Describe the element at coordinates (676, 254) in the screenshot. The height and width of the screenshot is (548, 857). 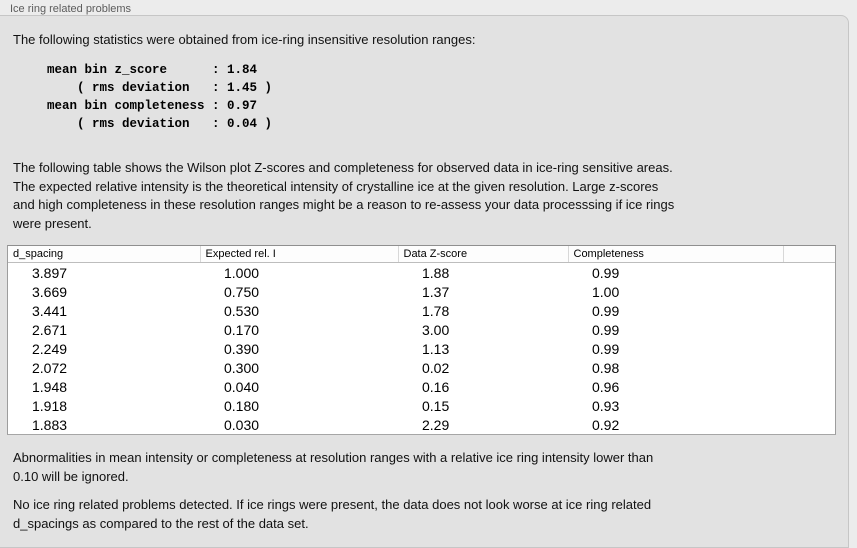
I see `column-header: Completeness` at that location.